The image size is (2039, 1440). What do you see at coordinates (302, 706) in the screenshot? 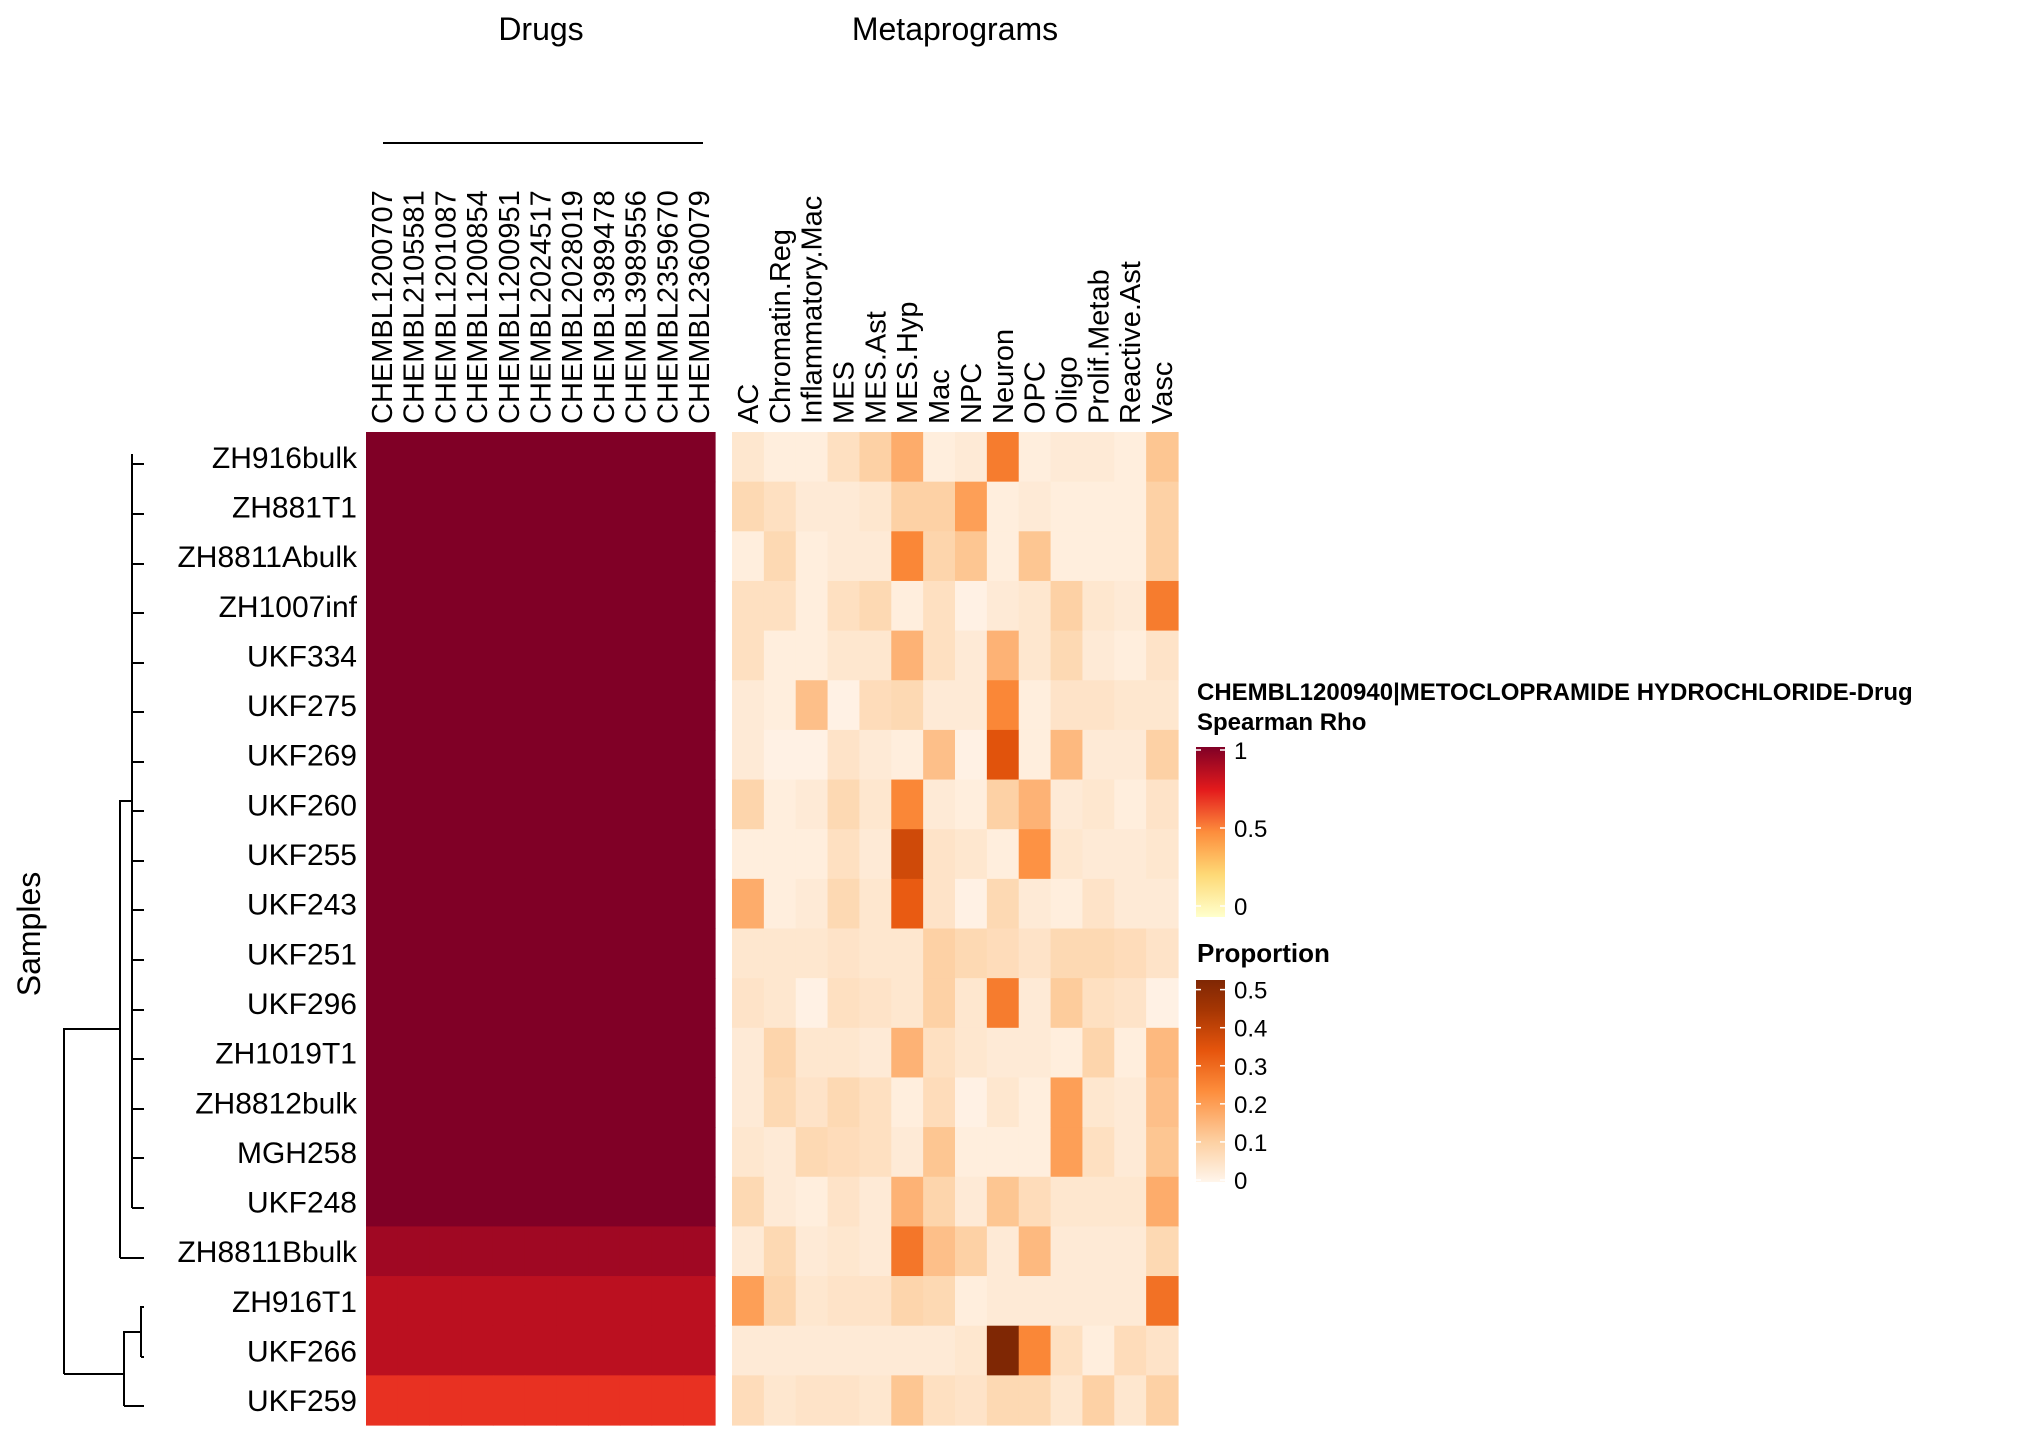
I see `sample-label: UKF275` at bounding box center [302, 706].